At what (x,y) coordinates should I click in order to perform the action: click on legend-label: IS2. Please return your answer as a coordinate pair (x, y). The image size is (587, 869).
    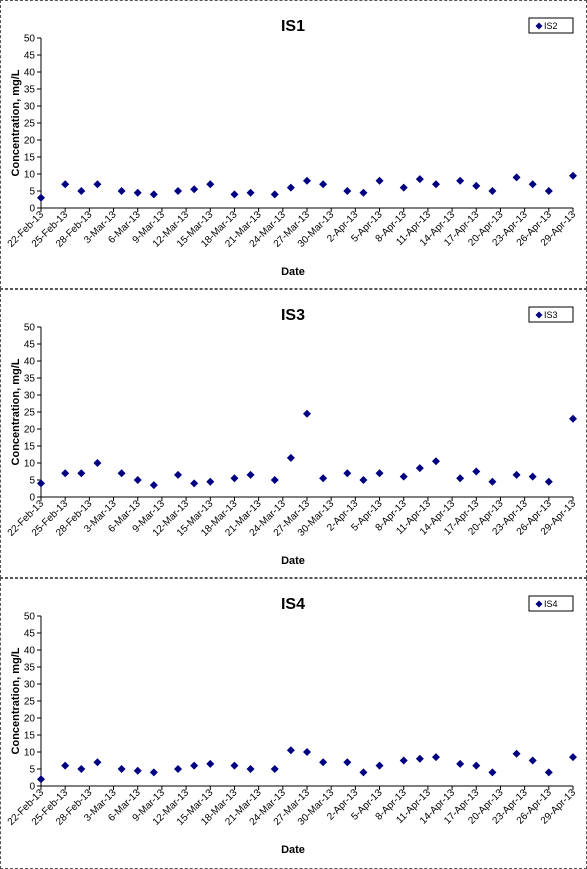
    Looking at the image, I should click on (551, 26).